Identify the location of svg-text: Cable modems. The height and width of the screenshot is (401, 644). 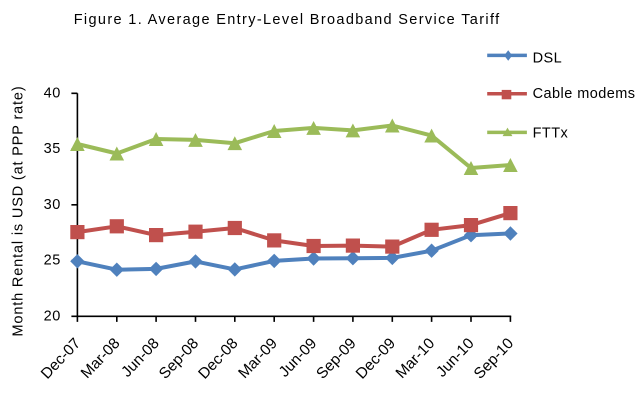
(584, 94).